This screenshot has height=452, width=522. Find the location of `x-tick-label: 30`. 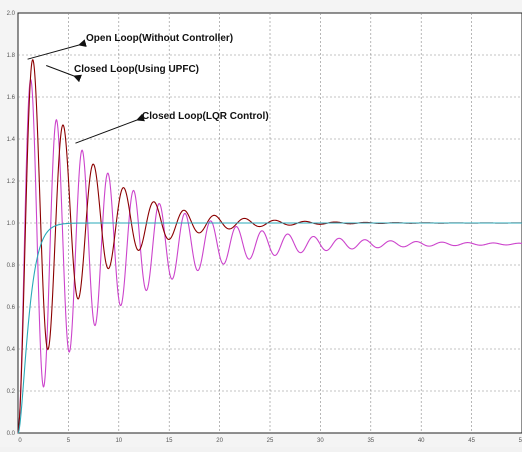

x-tick-label: 30 is located at coordinates (320, 441).